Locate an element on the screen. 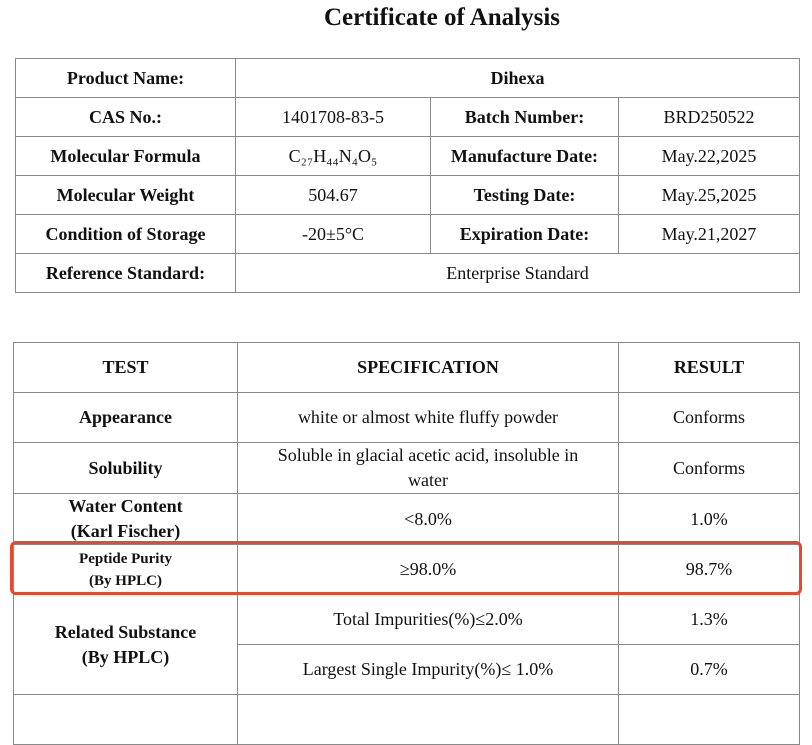 The height and width of the screenshot is (745, 812). label: Testing Date: is located at coordinates (524, 195).